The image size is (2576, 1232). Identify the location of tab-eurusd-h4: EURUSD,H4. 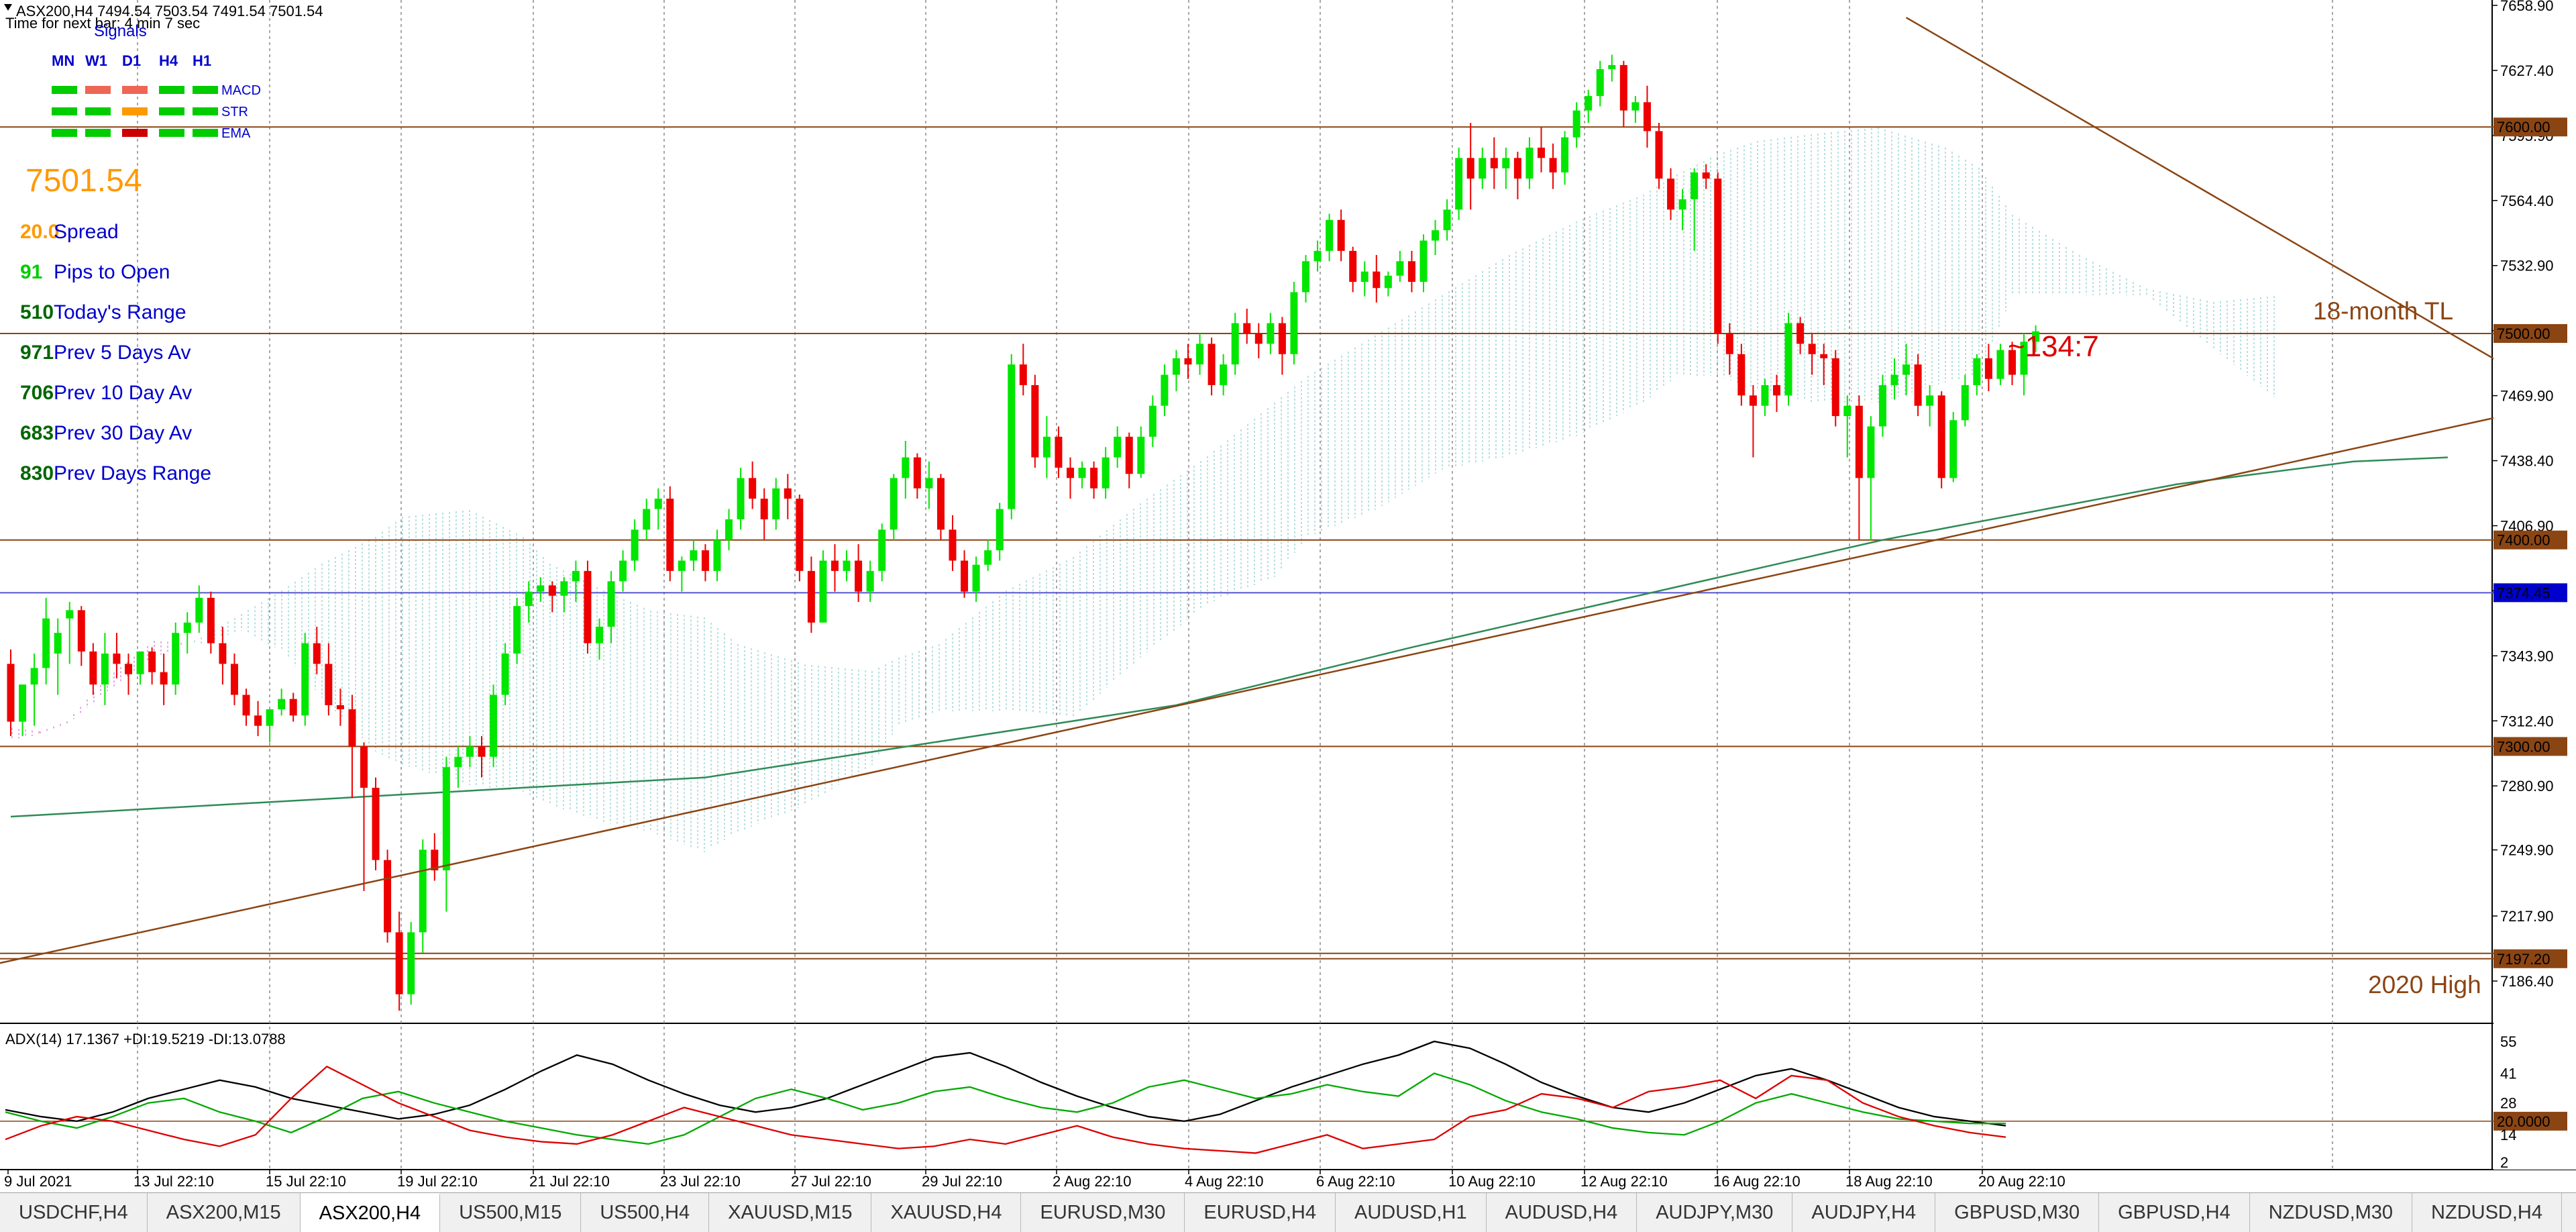
(1260, 1212).